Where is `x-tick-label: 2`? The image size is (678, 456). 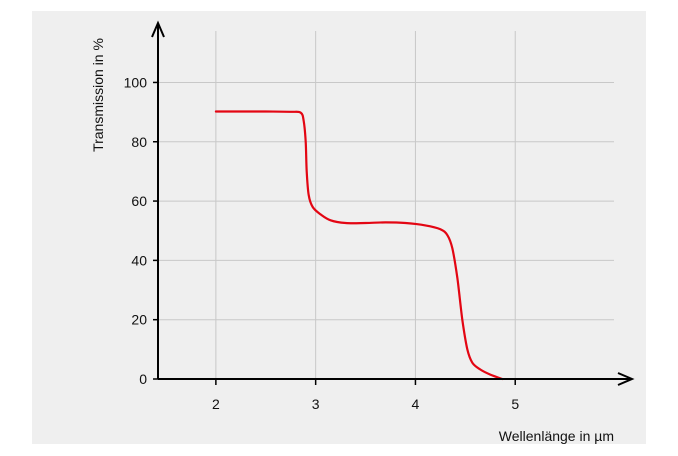
x-tick-label: 2 is located at coordinates (216, 404).